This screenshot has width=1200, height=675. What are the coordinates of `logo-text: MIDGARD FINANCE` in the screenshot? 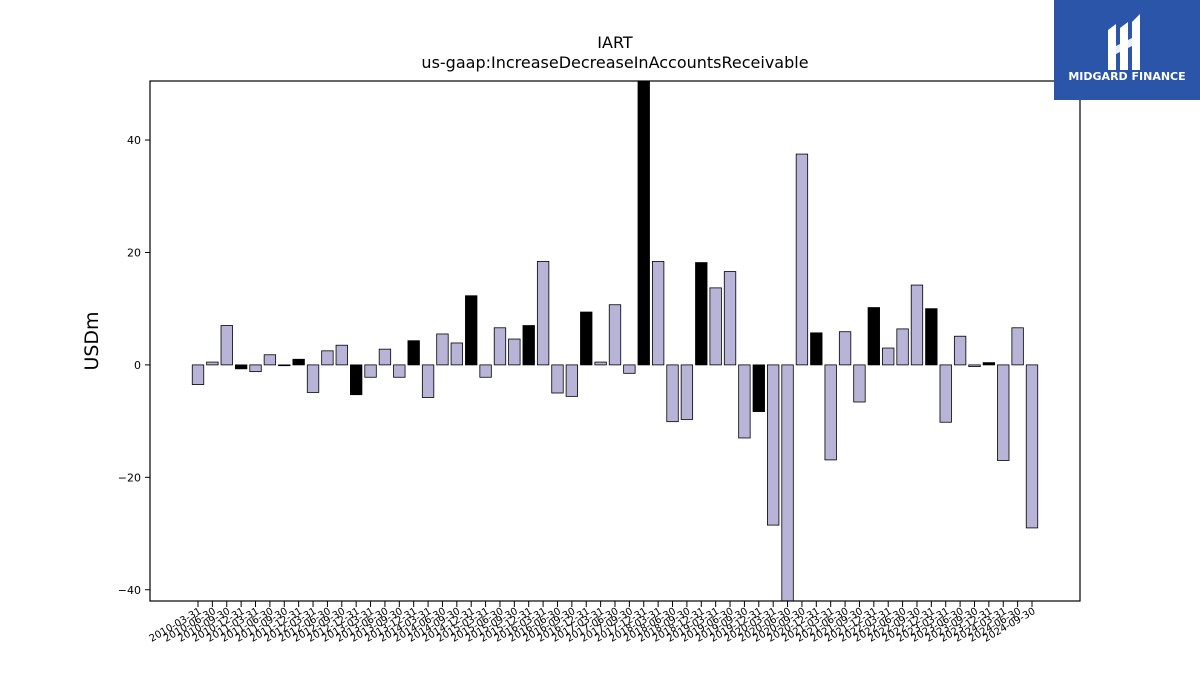 It's located at (1126, 76).